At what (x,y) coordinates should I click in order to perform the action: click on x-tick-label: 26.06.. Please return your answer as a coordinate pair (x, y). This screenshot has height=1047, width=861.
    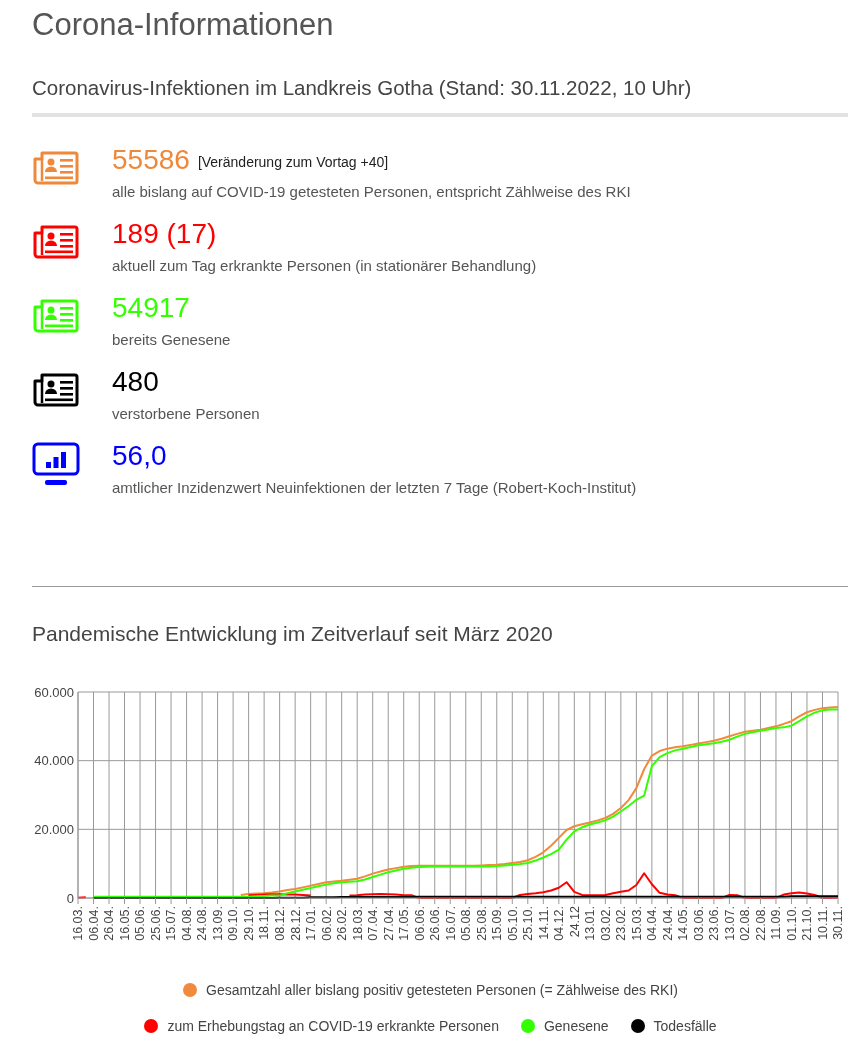
    Looking at the image, I should click on (435, 923).